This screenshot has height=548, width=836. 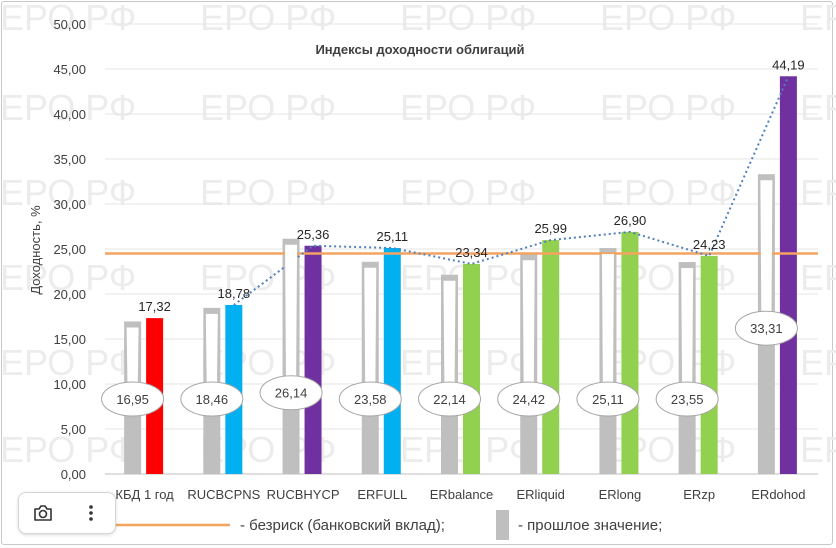 I want to click on value-label: 25,99, so click(x=550, y=228).